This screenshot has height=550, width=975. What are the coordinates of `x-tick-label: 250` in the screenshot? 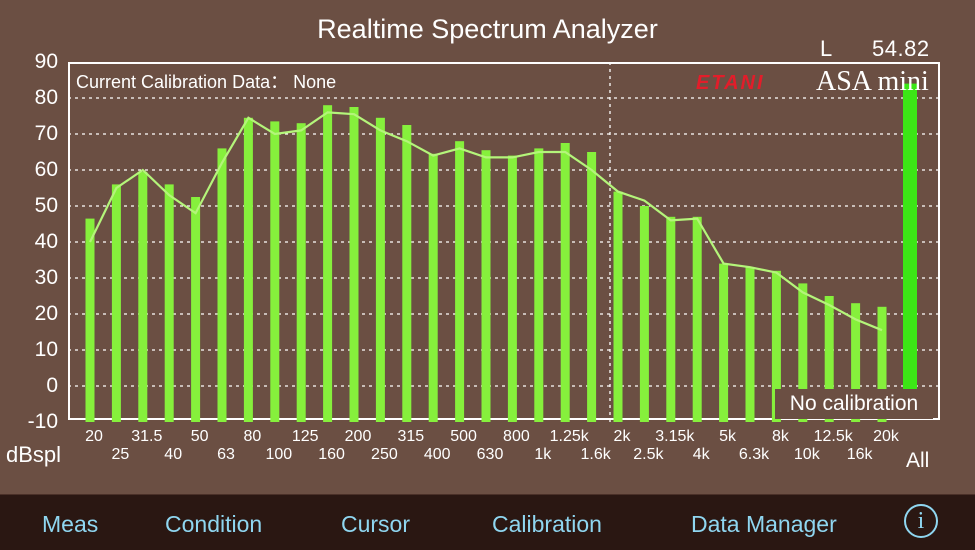 It's located at (384, 454).